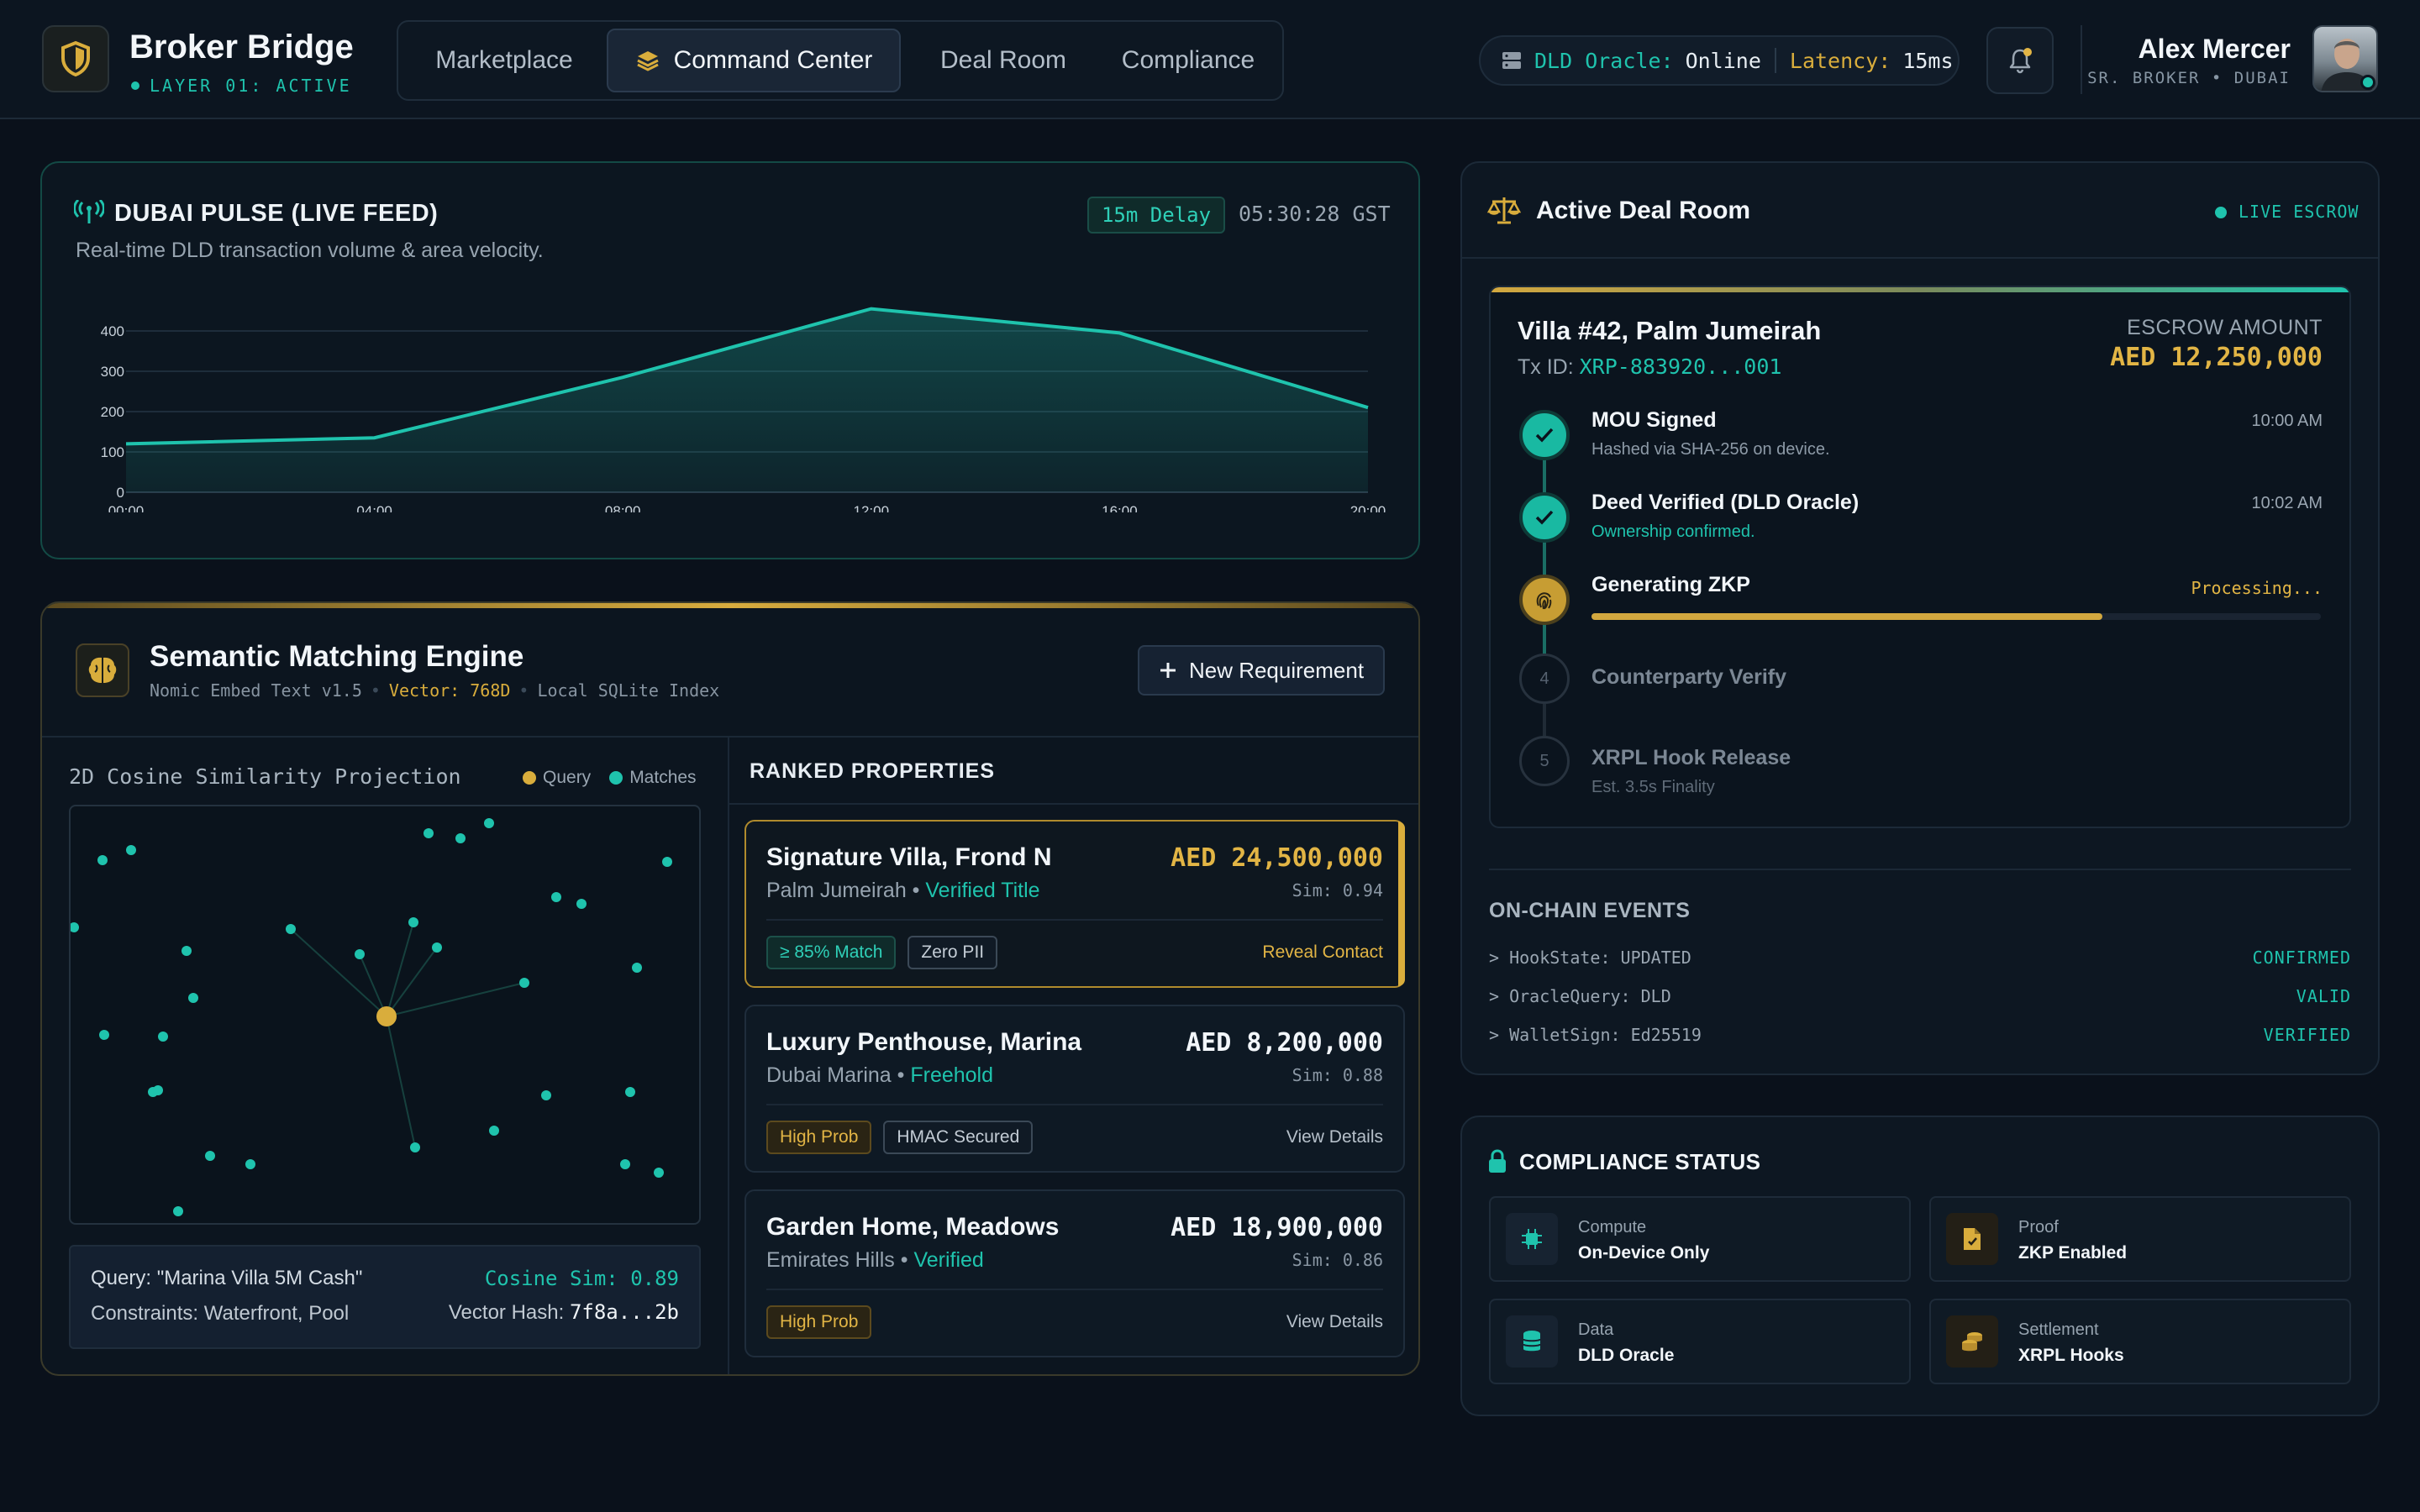 This screenshot has height=1512, width=2420. What do you see at coordinates (127, 507) in the screenshot?
I see `x-tick-label: 00:00` at bounding box center [127, 507].